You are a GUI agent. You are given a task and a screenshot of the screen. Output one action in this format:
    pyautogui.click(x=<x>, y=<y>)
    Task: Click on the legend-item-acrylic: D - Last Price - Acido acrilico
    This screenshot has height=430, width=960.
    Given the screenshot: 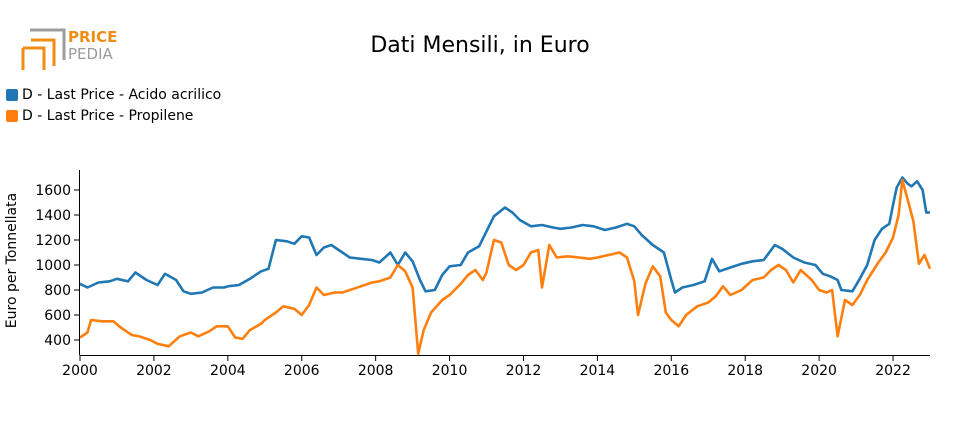 What is the action you would take?
    pyautogui.click(x=113, y=94)
    